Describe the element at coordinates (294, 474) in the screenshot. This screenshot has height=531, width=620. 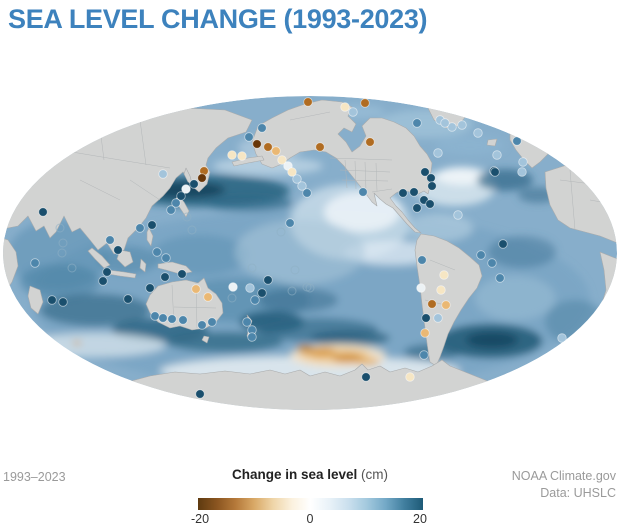
I see `legend-title: Change in sea level` at that location.